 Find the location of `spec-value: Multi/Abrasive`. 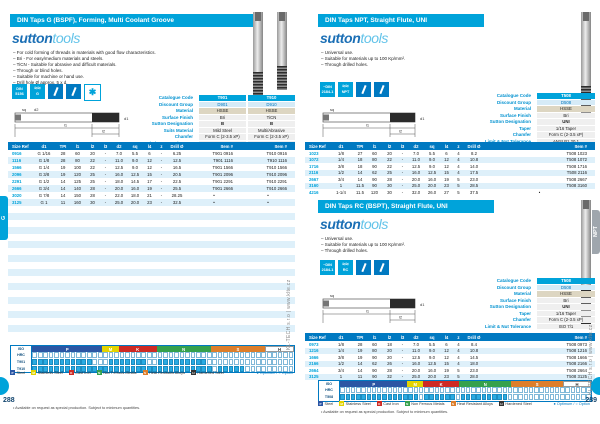

spec-value: Multi/Abrasive is located at coordinates (271, 130).